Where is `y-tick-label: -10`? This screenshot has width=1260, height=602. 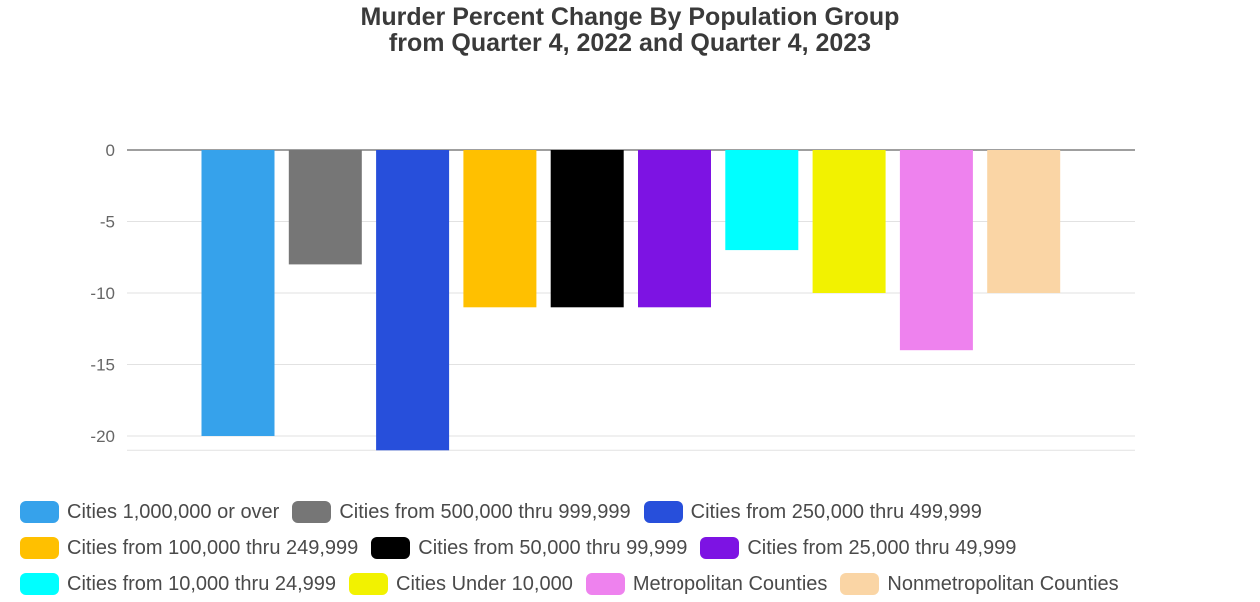
y-tick-label: -10 is located at coordinates (102, 293).